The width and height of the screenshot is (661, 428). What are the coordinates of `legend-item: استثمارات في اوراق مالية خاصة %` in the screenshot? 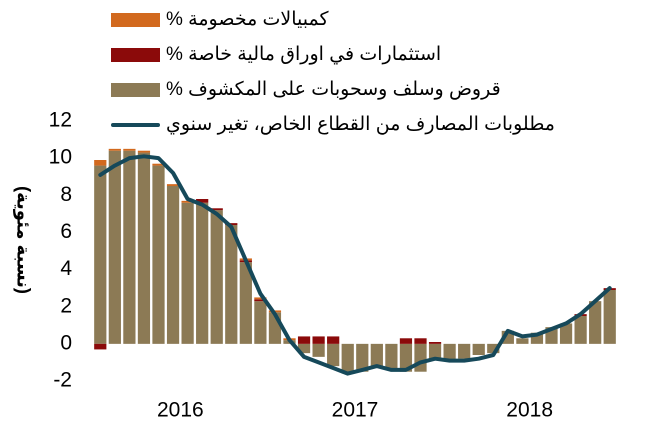 It's located at (333, 54).